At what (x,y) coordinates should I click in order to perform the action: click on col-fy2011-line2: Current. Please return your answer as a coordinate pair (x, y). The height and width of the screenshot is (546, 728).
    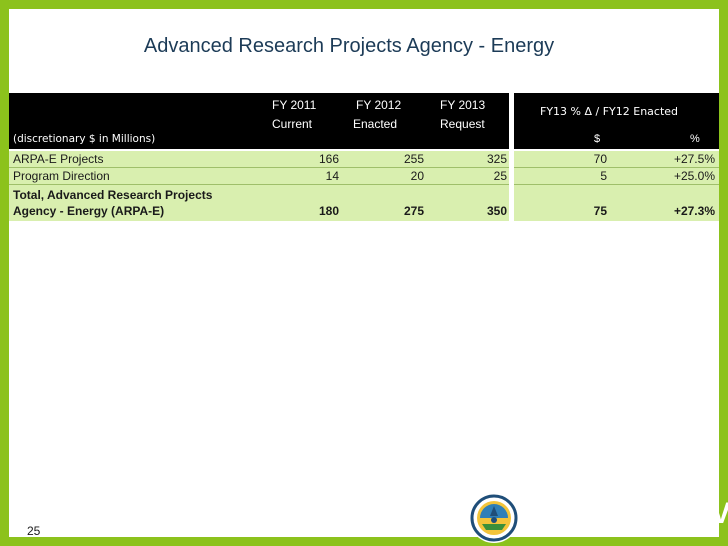
    Looking at the image, I should click on (292, 124).